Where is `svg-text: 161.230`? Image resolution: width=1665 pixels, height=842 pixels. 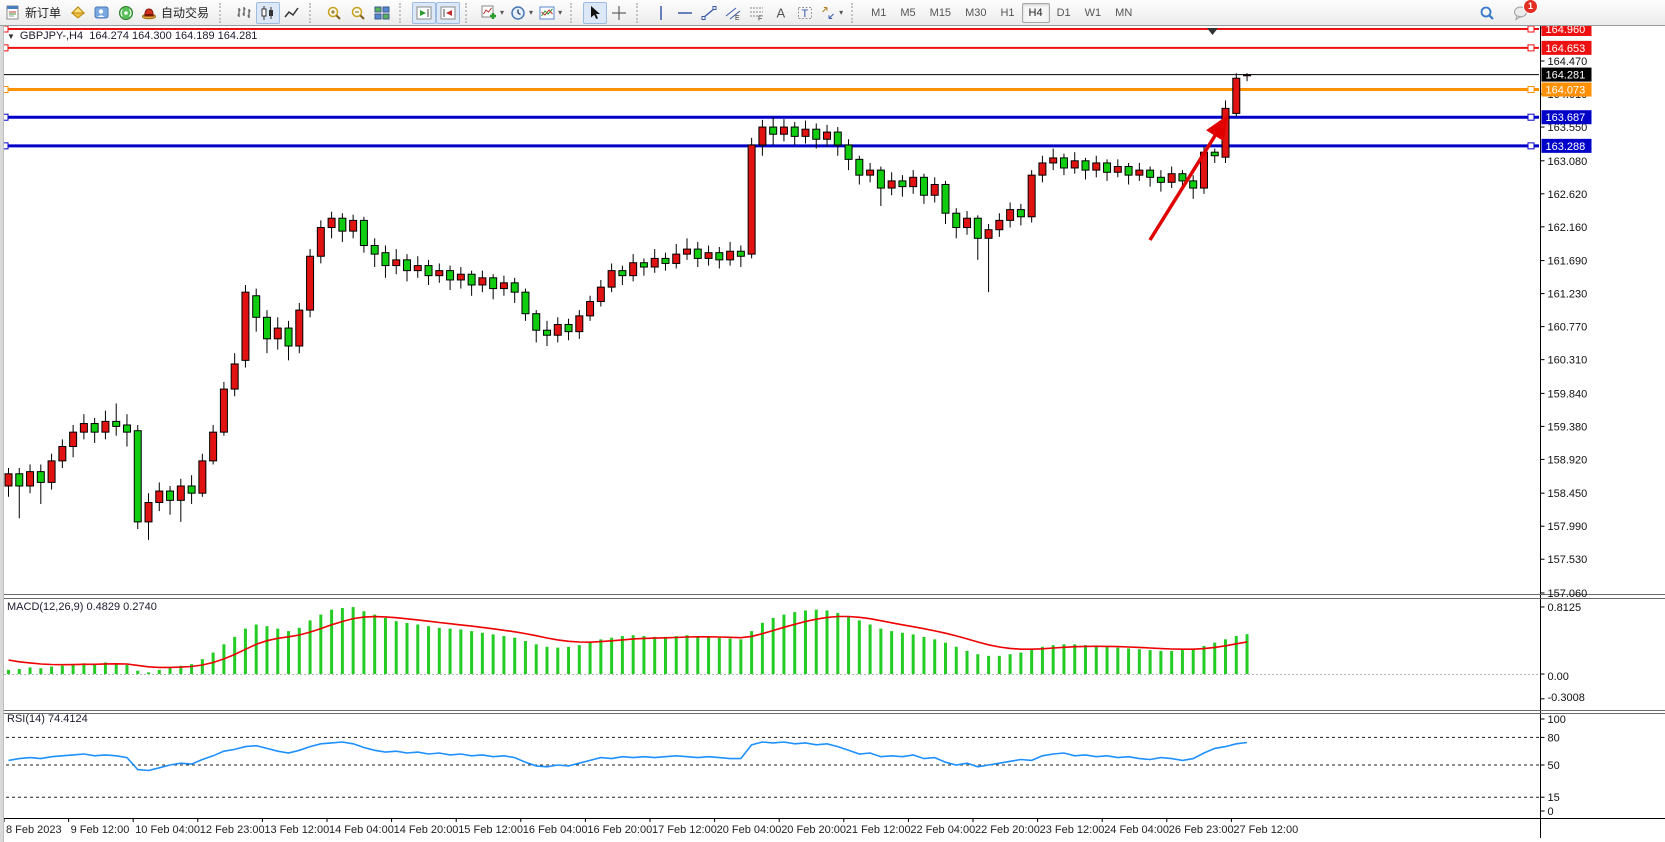 svg-text: 161.230 is located at coordinates (1568, 295).